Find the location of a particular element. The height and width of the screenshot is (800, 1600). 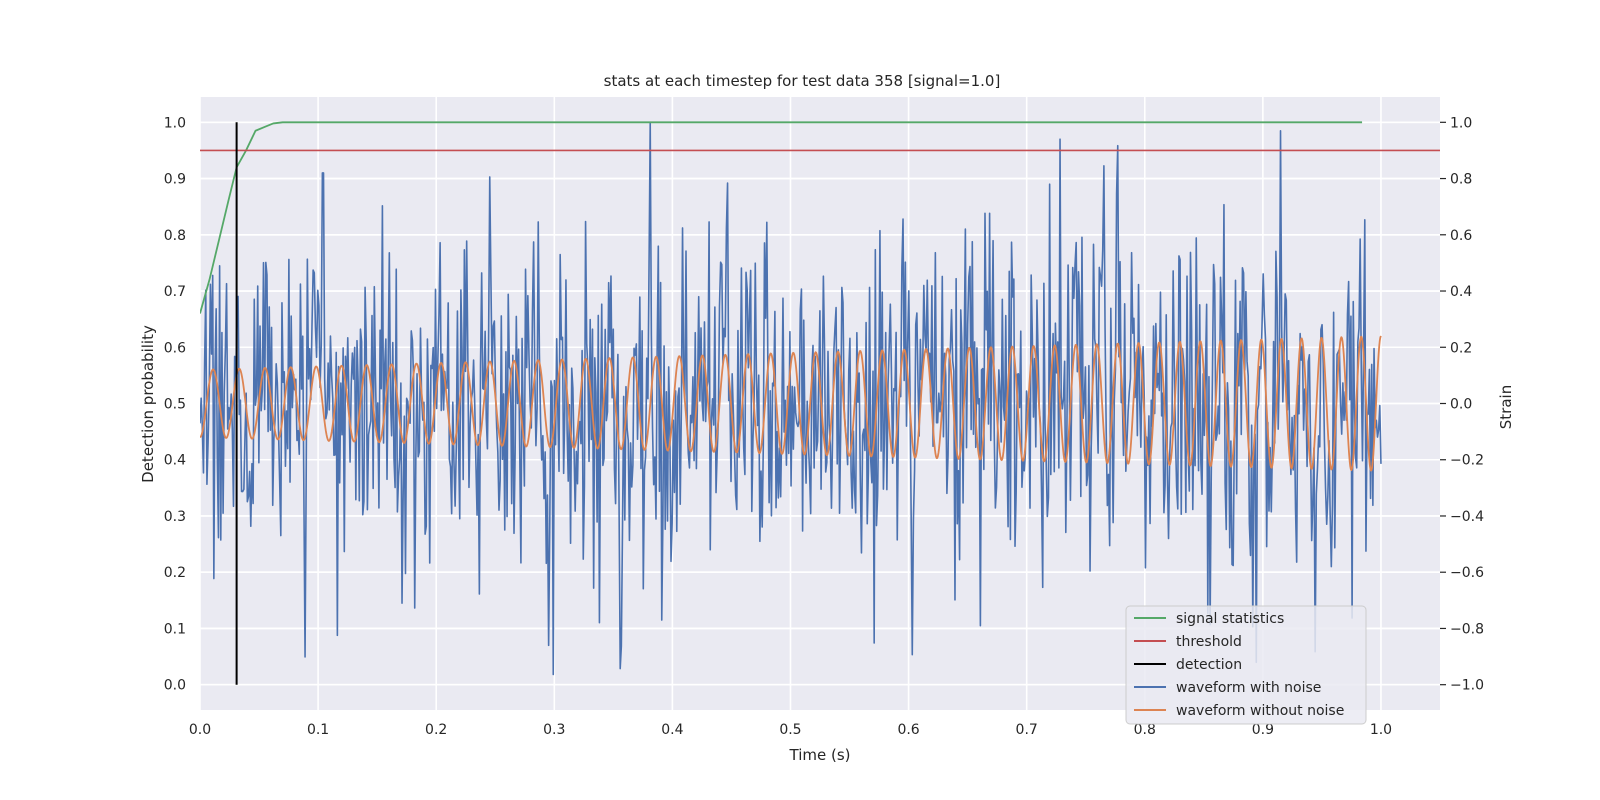

x-tick-label: 0.2 is located at coordinates (436, 730).